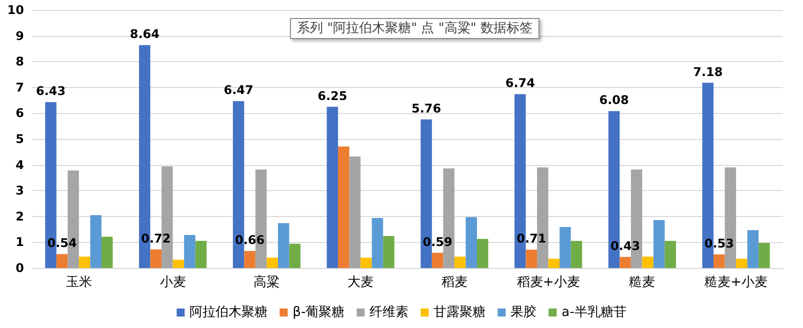 The width and height of the screenshot is (803, 328). Describe the element at coordinates (249, 239) in the screenshot. I see `data-label: 0.66` at that location.